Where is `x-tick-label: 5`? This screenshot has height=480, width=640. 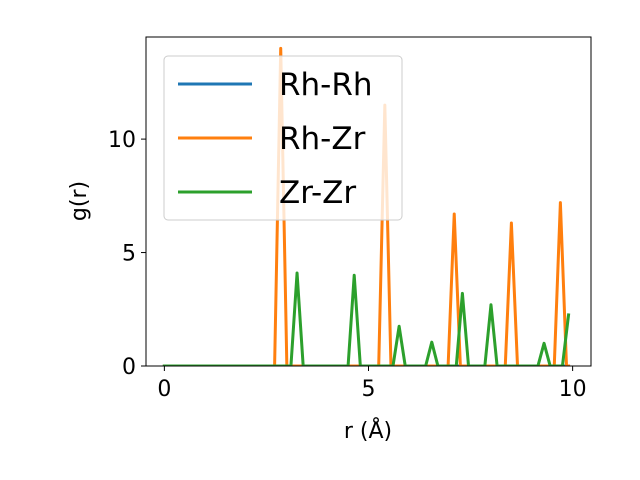
x-tick-label: 5 is located at coordinates (369, 389).